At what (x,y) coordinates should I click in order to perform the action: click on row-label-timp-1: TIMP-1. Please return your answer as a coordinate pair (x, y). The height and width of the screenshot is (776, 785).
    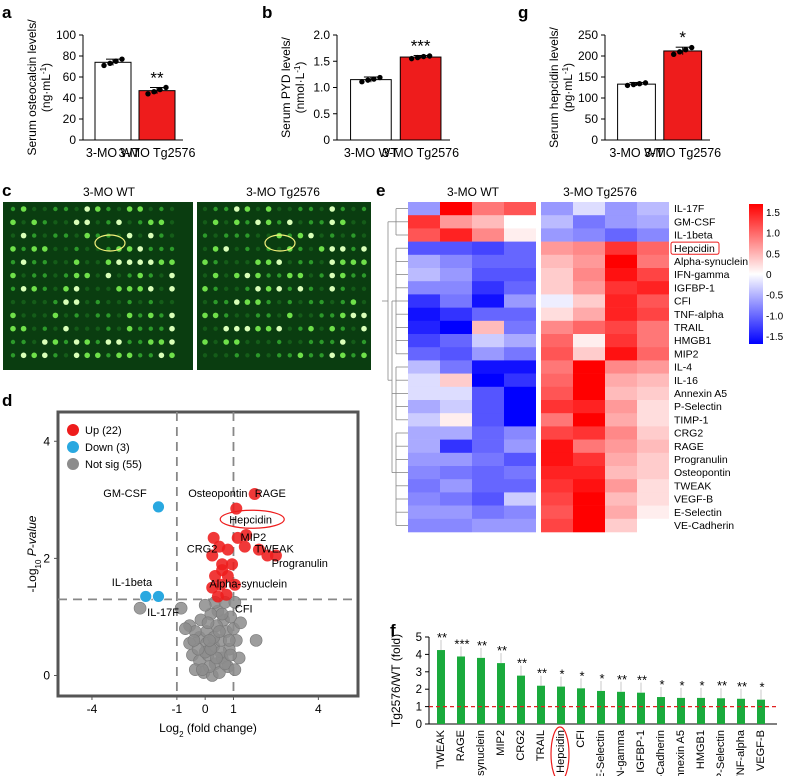
    Looking at the image, I should click on (691, 420).